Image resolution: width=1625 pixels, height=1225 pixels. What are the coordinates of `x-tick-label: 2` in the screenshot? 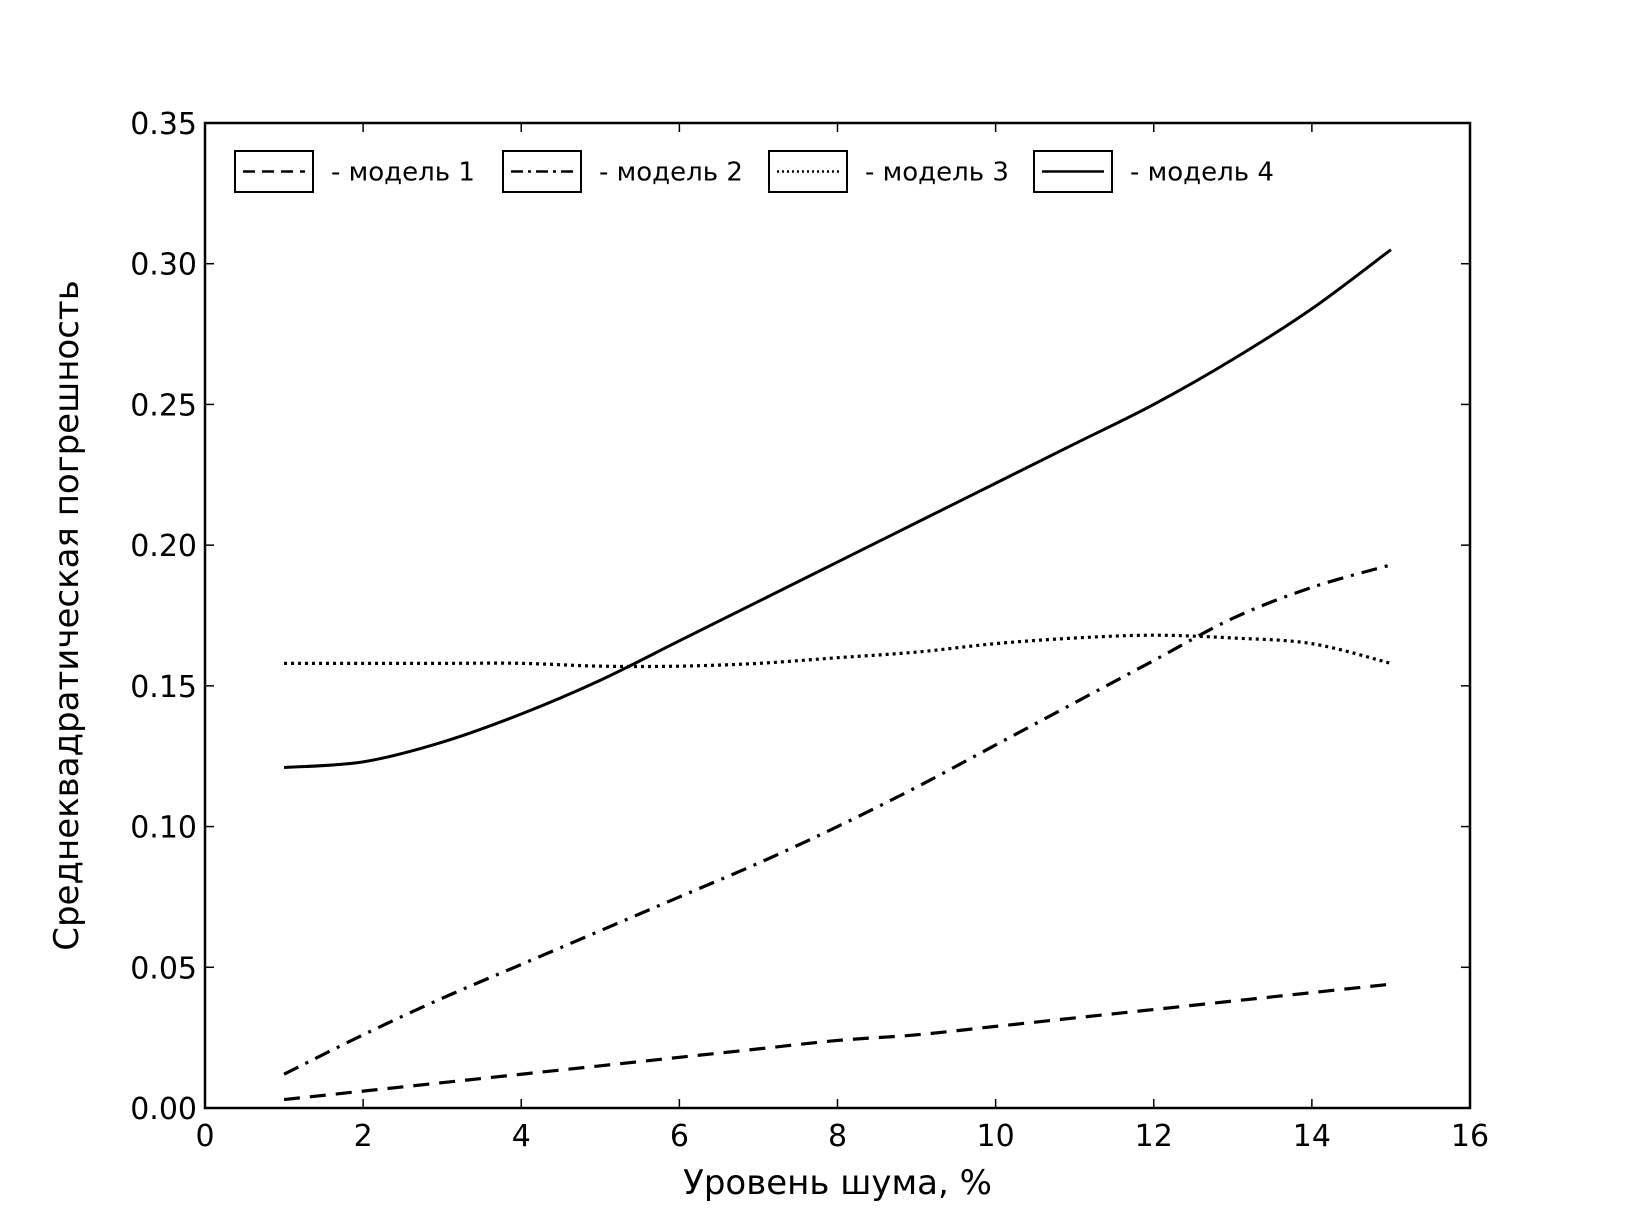 It's located at (363, 1136).